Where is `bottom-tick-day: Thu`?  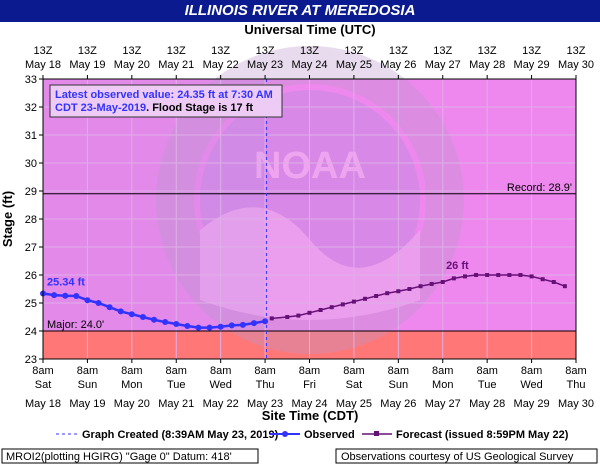
bottom-tick-day: Thu is located at coordinates (265, 385).